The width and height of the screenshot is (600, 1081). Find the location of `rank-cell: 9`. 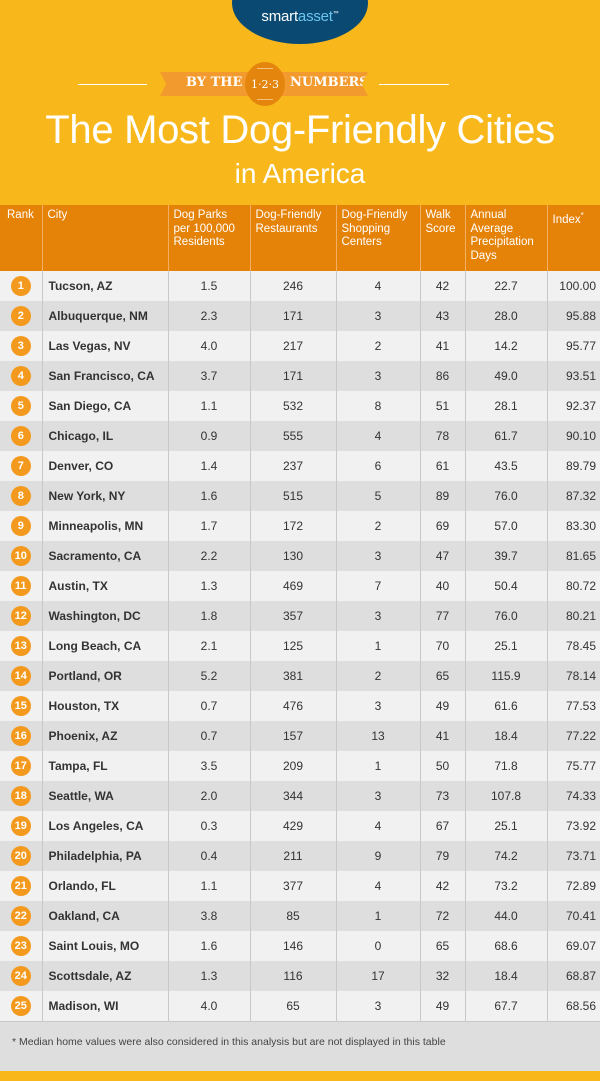

rank-cell: 9 is located at coordinates (21, 526).